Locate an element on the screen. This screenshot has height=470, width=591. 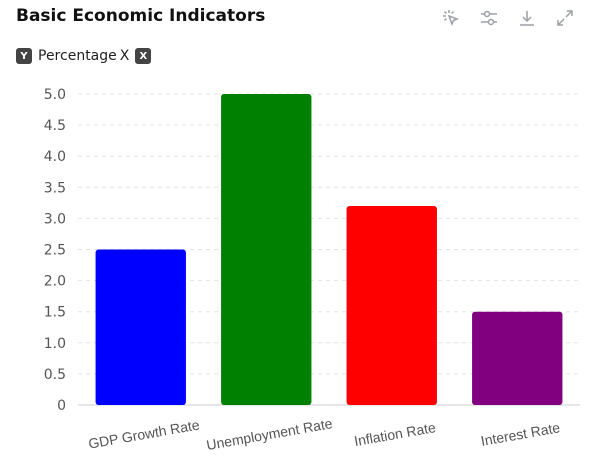
y-tick-label: 4.0 is located at coordinates (55, 157).